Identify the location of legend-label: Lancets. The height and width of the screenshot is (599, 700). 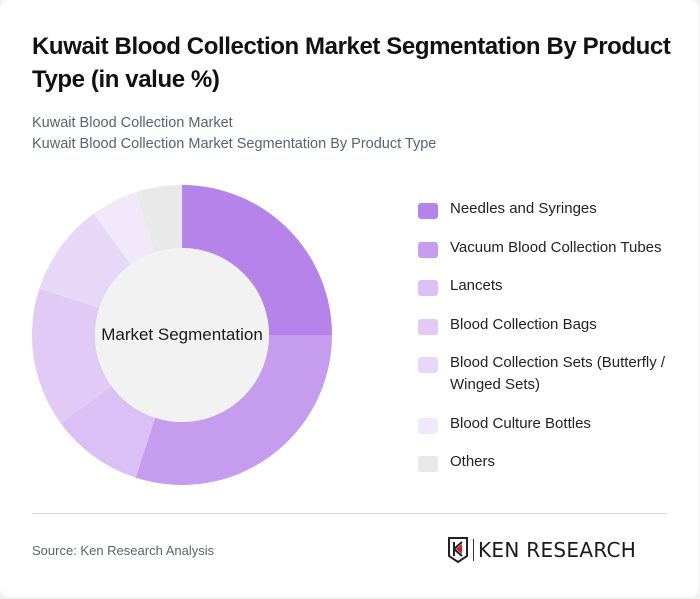
(476, 285).